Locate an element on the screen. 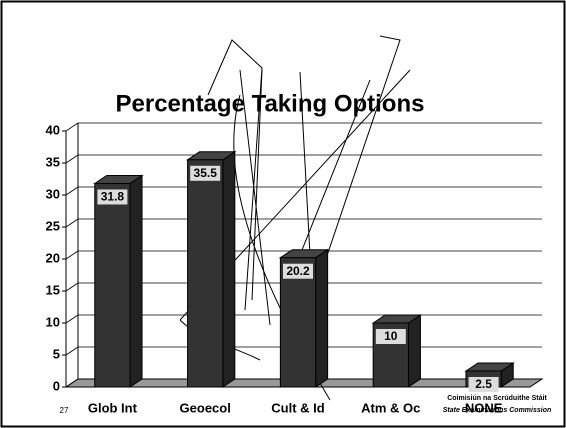  footer-irish: Coimisiún na Scrúduithe Stáit is located at coordinates (497, 398).